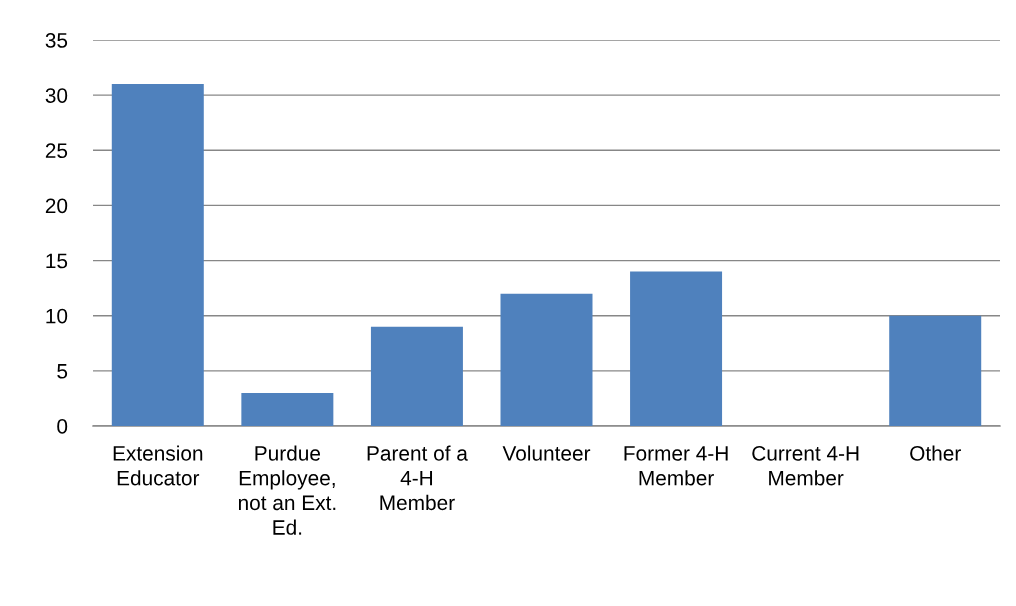 Image resolution: width=1016 pixels, height=606 pixels. Describe the element at coordinates (417, 478) in the screenshot. I see `x-tick-label: Parent of a 4-H Member` at that location.